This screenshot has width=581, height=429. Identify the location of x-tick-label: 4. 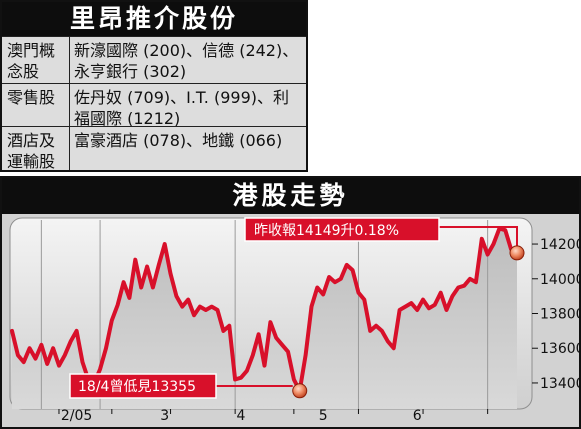
(241, 416).